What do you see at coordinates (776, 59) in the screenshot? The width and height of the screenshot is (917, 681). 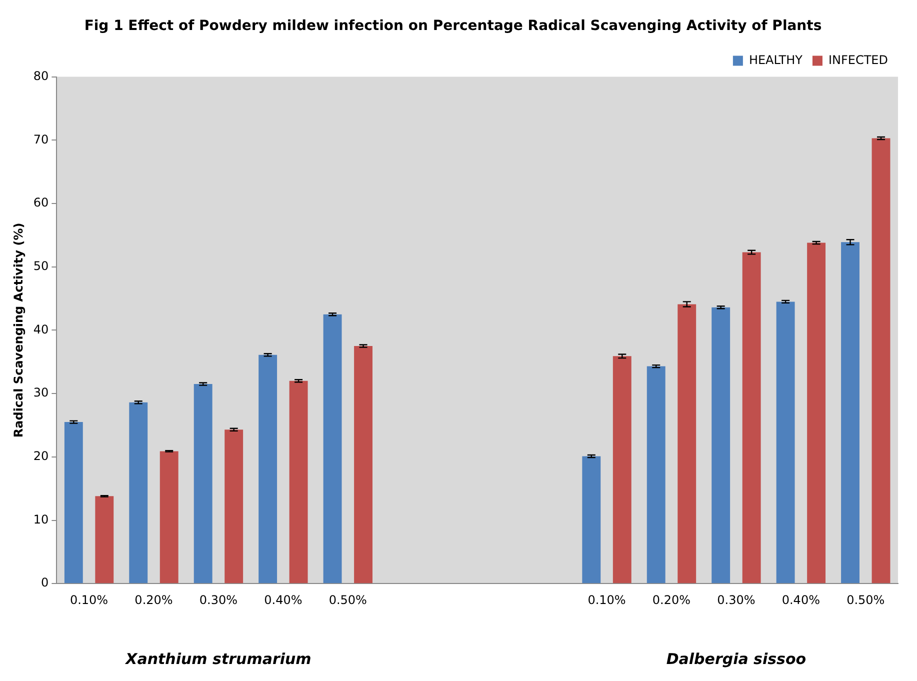 I see `legend-label: HEALTHY` at bounding box center [776, 59].